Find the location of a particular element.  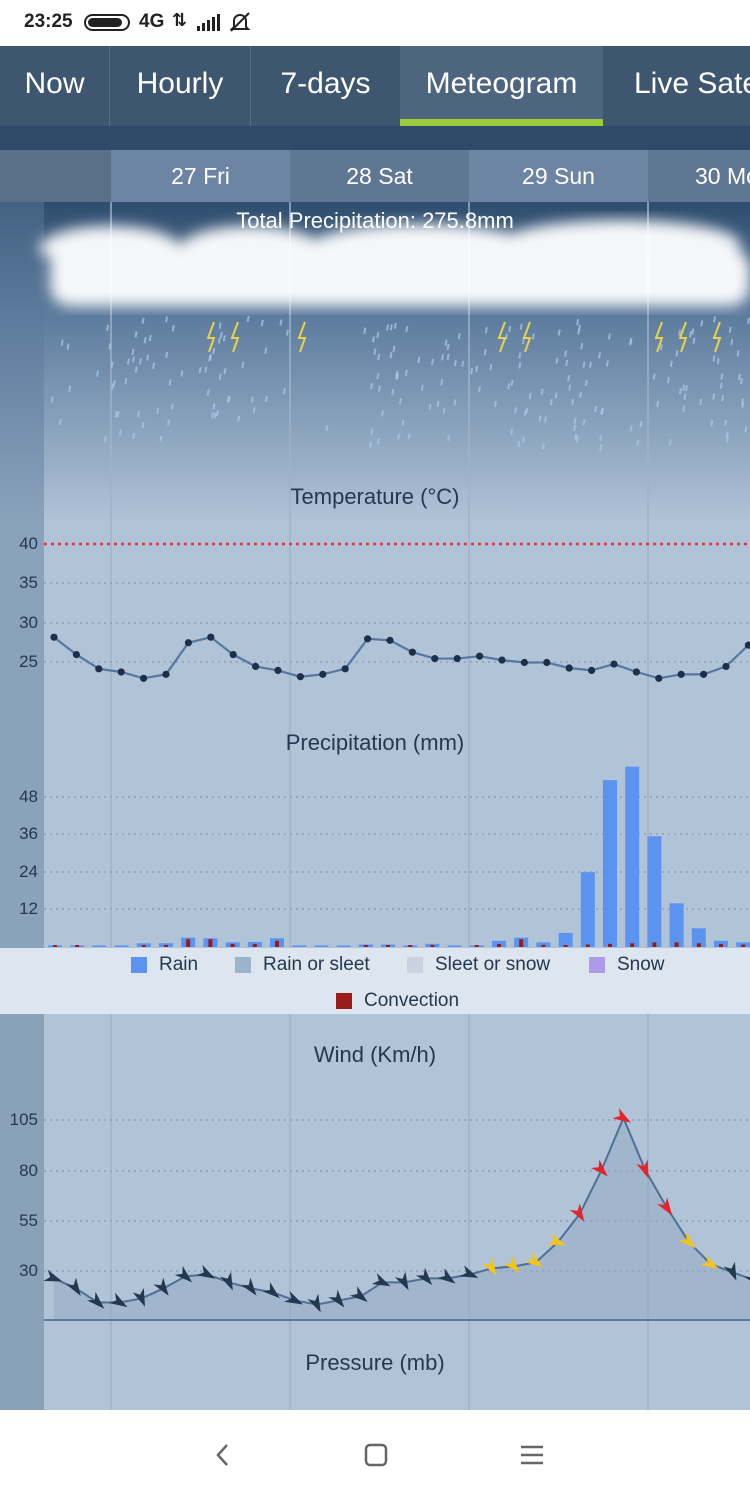

menu-lines-icon is located at coordinates (532, 1455).